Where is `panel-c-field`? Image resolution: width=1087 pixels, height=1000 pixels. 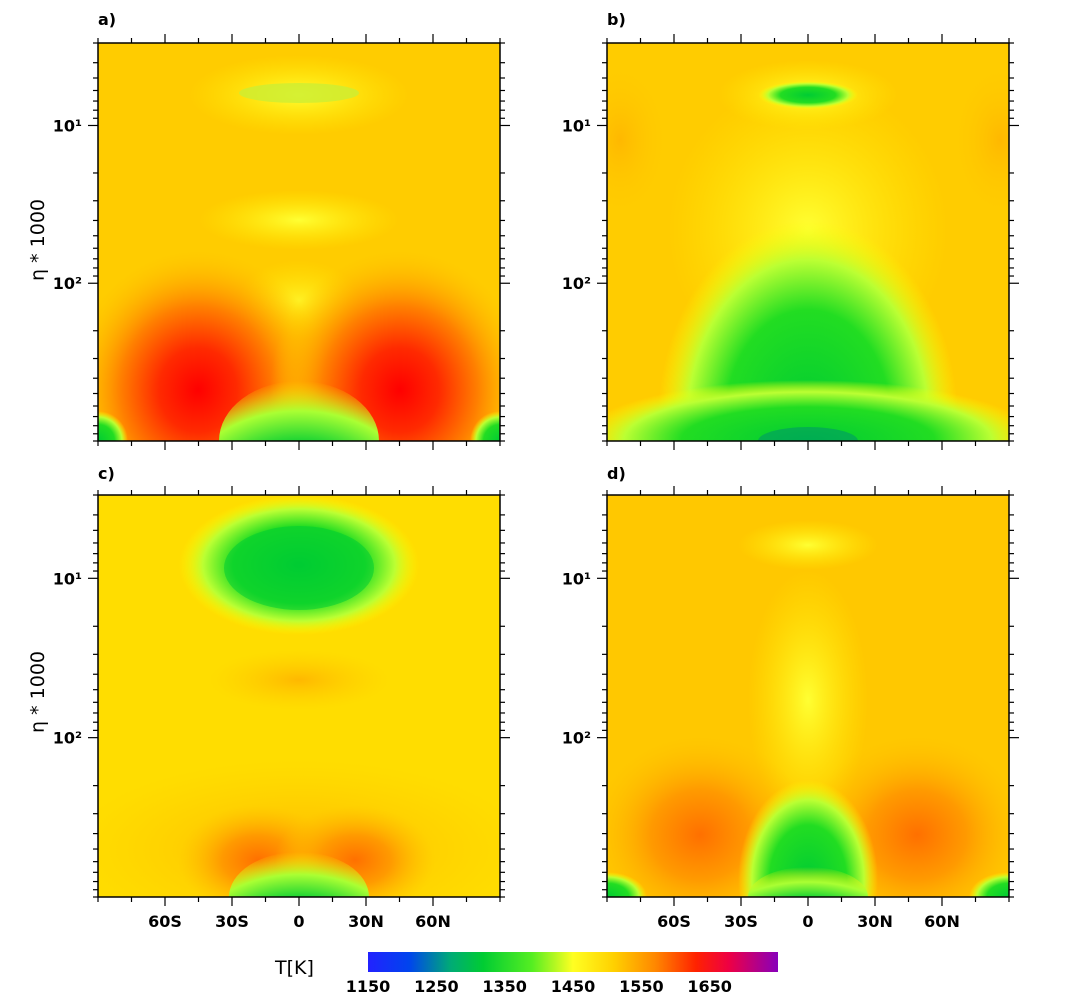 panel-c-field is located at coordinates (299, 696).